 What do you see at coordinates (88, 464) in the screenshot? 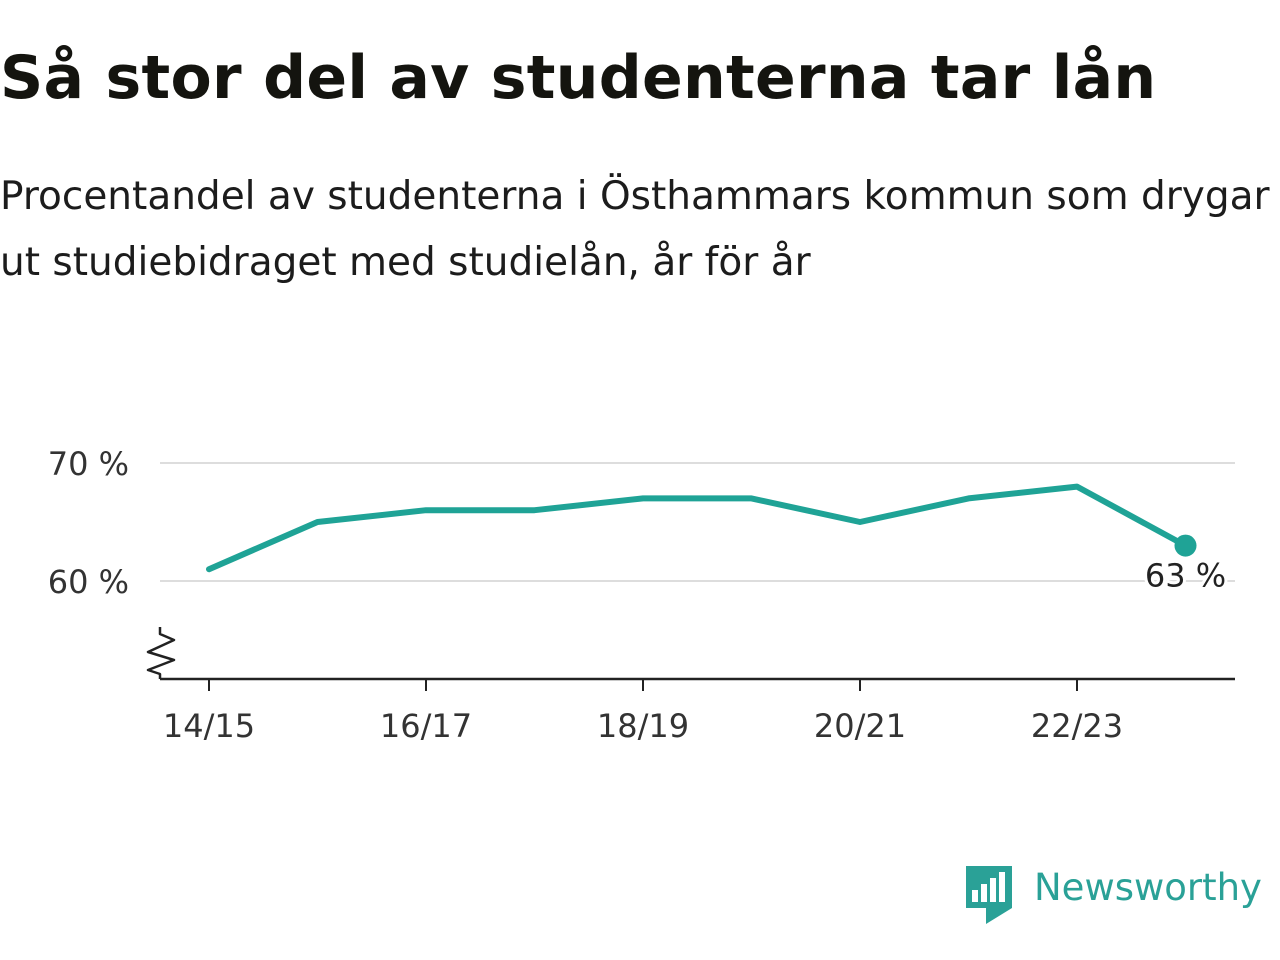
I see `y-tick-label: 70 %` at bounding box center [88, 464].